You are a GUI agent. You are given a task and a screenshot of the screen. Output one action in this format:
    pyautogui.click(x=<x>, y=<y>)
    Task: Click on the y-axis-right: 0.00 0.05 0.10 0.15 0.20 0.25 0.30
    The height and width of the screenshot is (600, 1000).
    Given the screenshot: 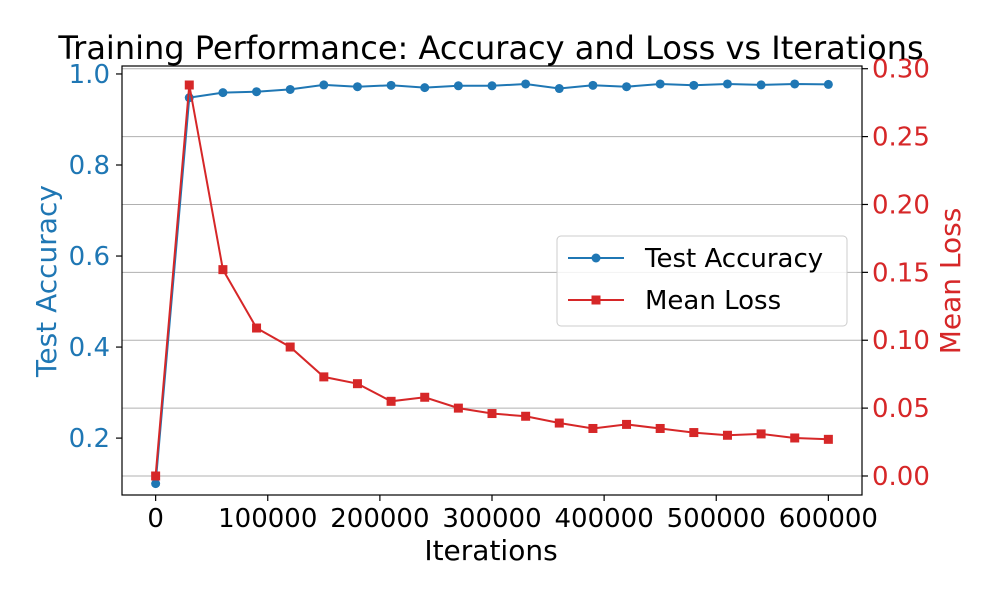 What is the action you would take?
    pyautogui.click(x=896, y=273)
    